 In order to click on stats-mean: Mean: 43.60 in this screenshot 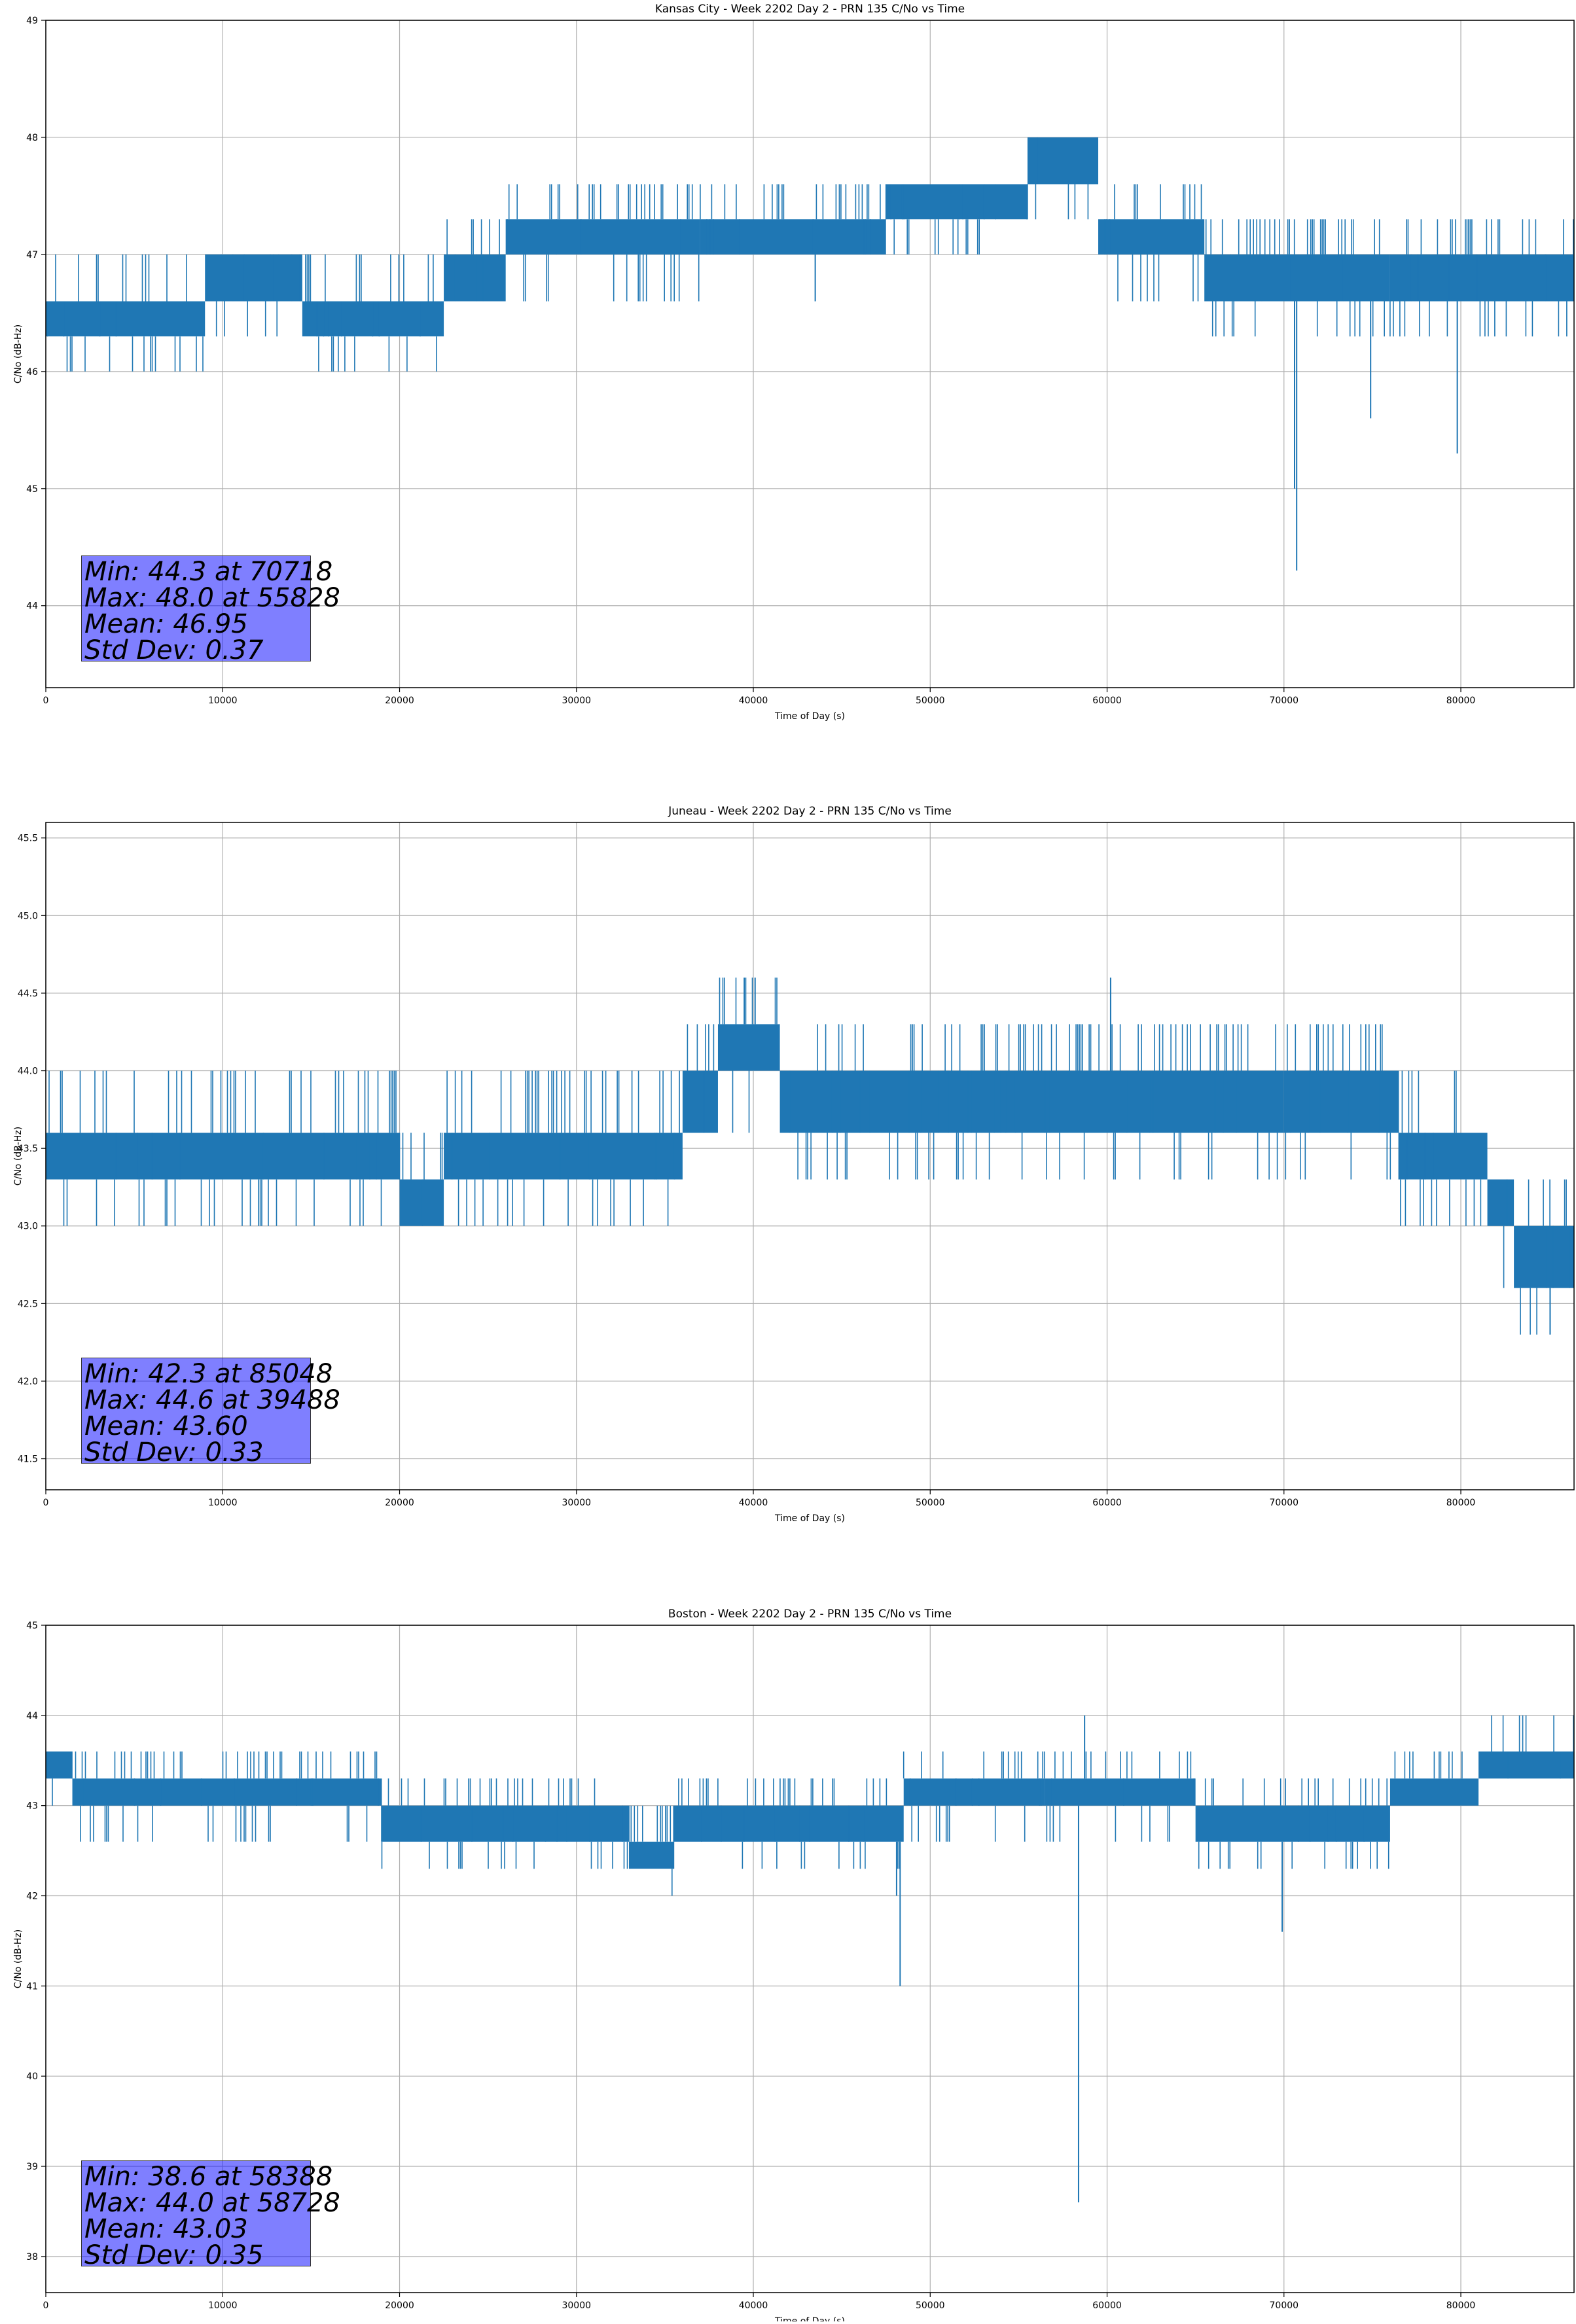, I will do `click(166, 1426)`.